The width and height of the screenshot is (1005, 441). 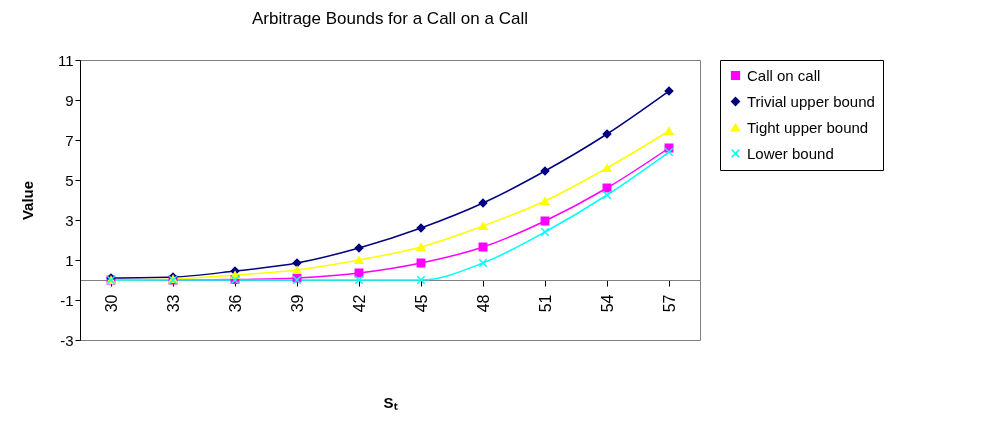 What do you see at coordinates (69, 260) in the screenshot?
I see `y-tick-label: 1` at bounding box center [69, 260].